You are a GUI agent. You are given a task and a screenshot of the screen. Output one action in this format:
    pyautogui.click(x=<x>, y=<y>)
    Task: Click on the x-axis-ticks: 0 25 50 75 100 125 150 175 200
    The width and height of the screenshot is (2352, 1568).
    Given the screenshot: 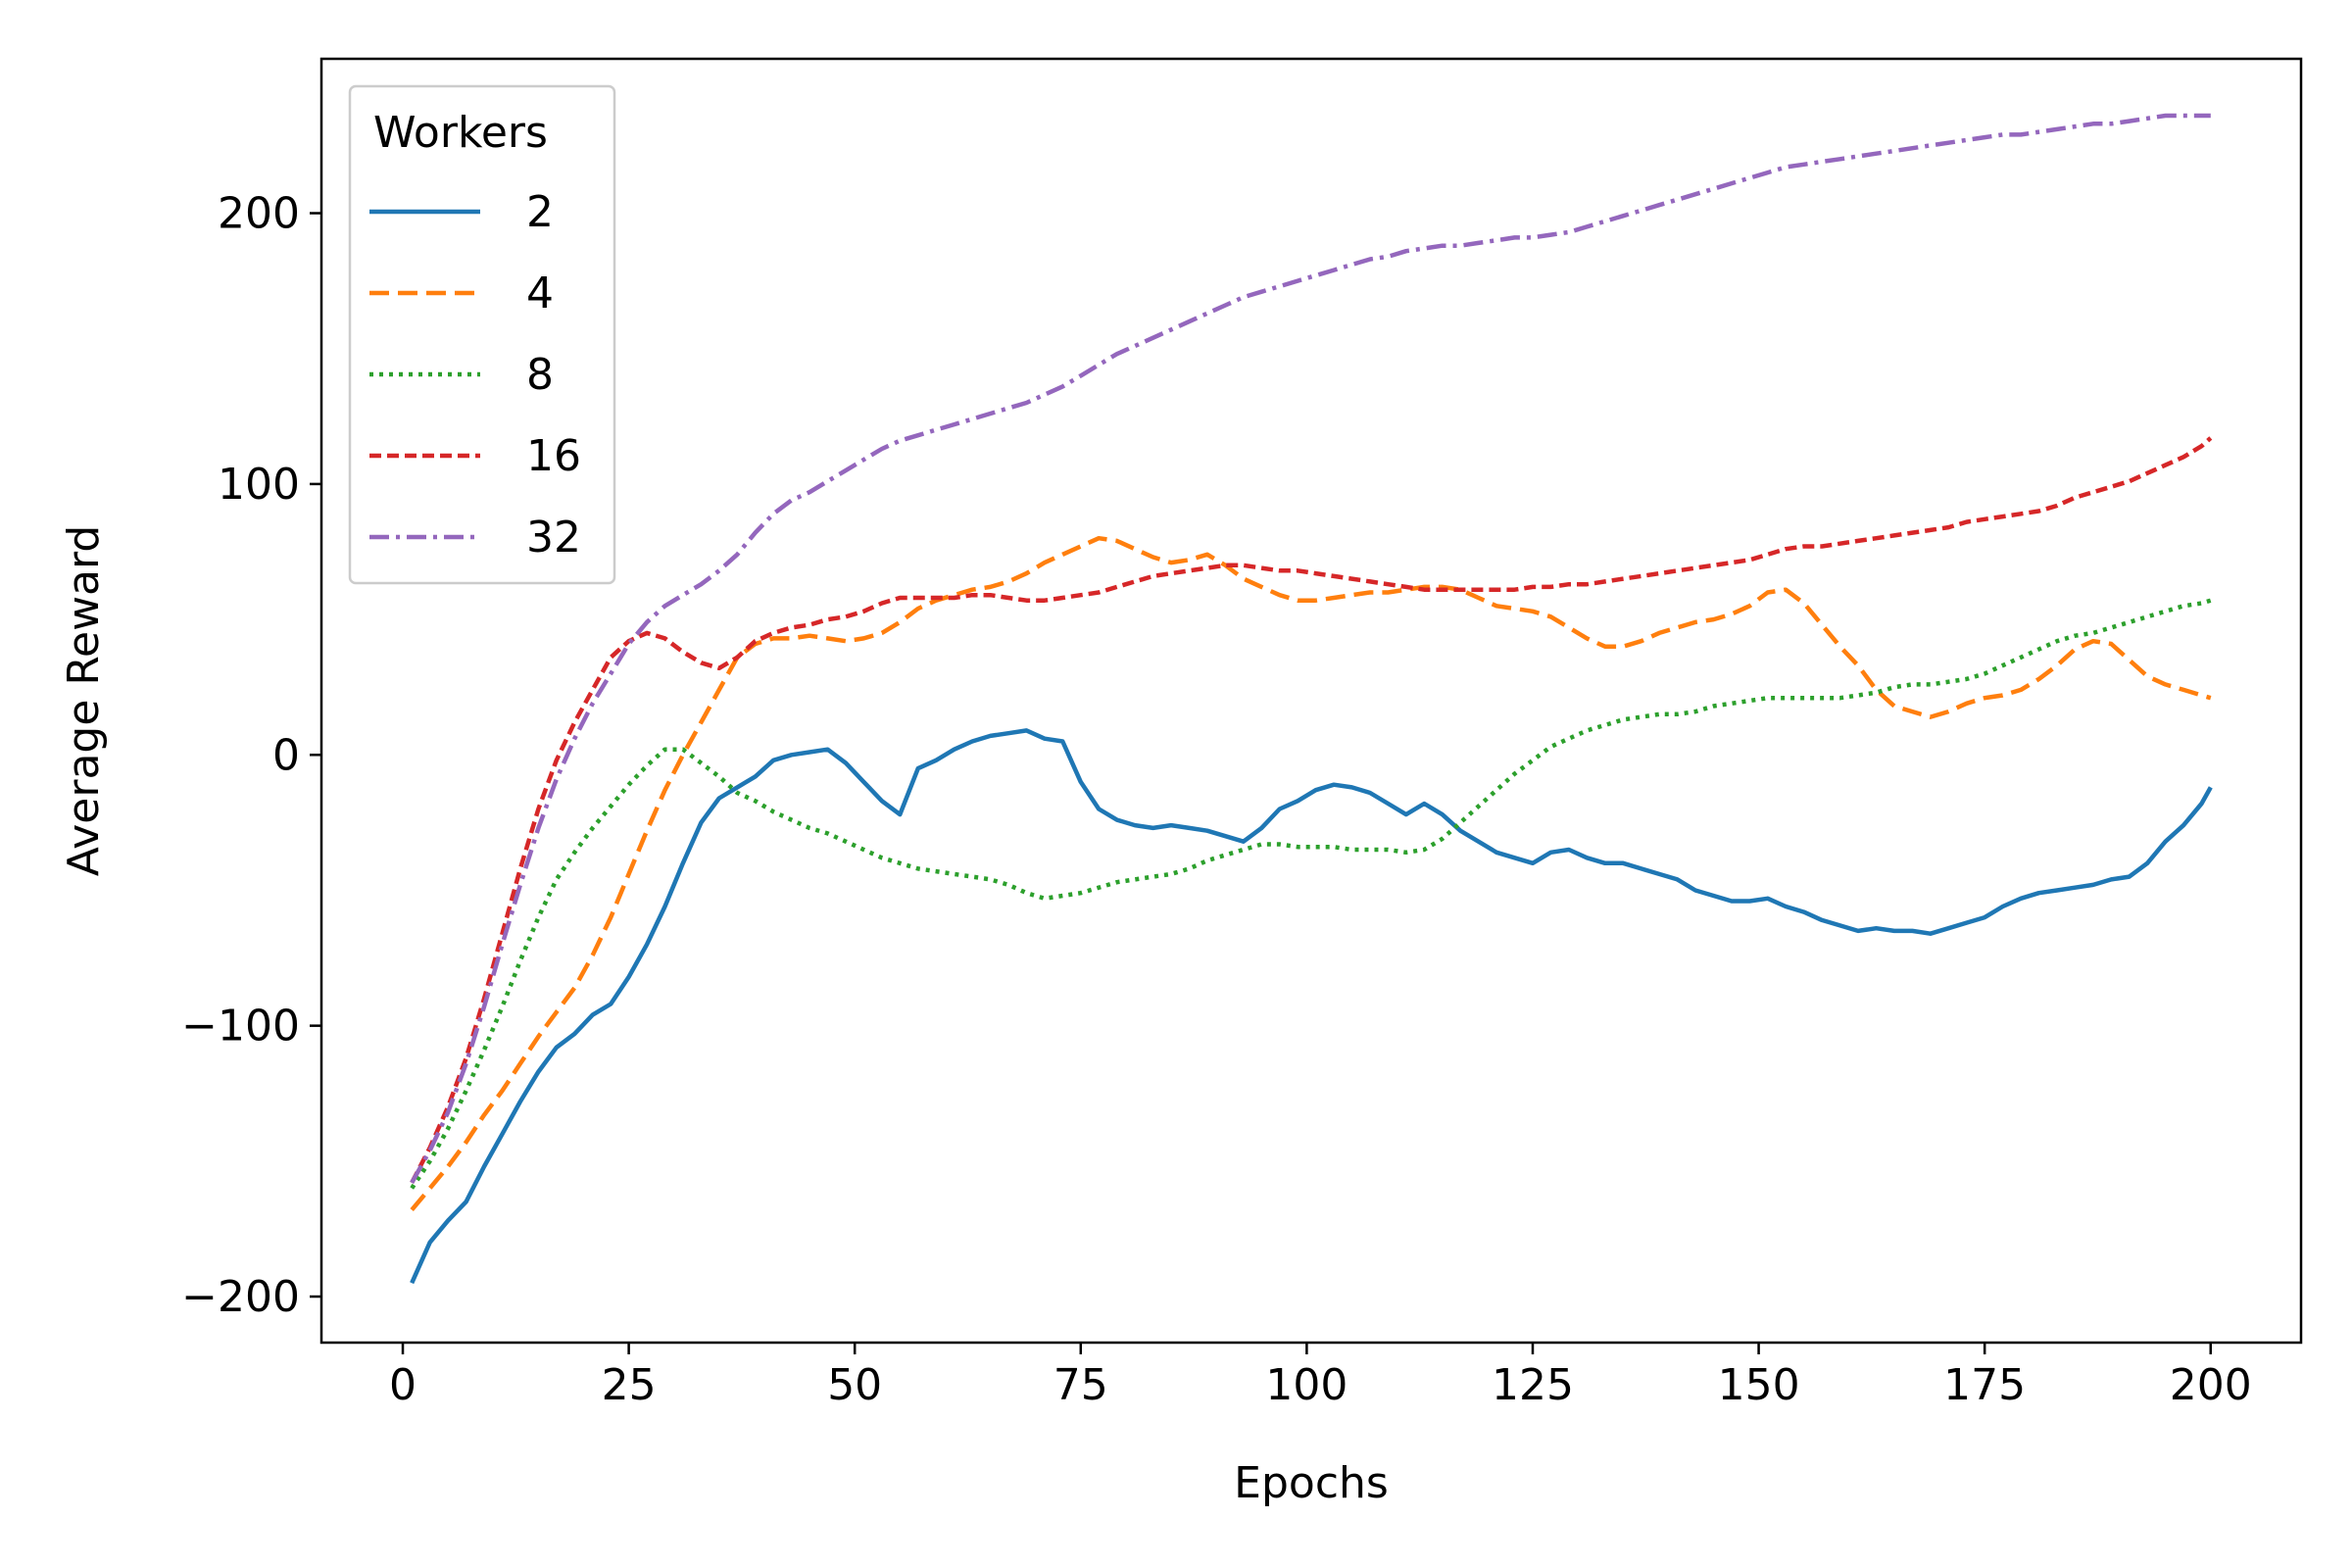 What is the action you would take?
    pyautogui.click(x=1320, y=1376)
    